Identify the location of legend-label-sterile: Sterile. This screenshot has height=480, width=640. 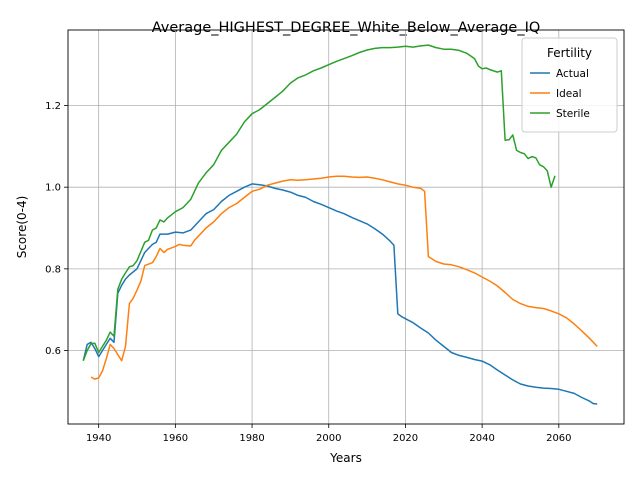
(573, 114).